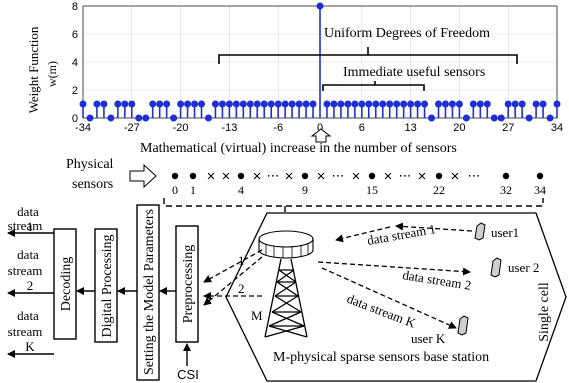 Image resolution: width=569 pixels, height=383 pixels. Describe the element at coordinates (75, 63) in the screenshot. I see `y-tick-labels: 0 2 4 6 8` at that location.